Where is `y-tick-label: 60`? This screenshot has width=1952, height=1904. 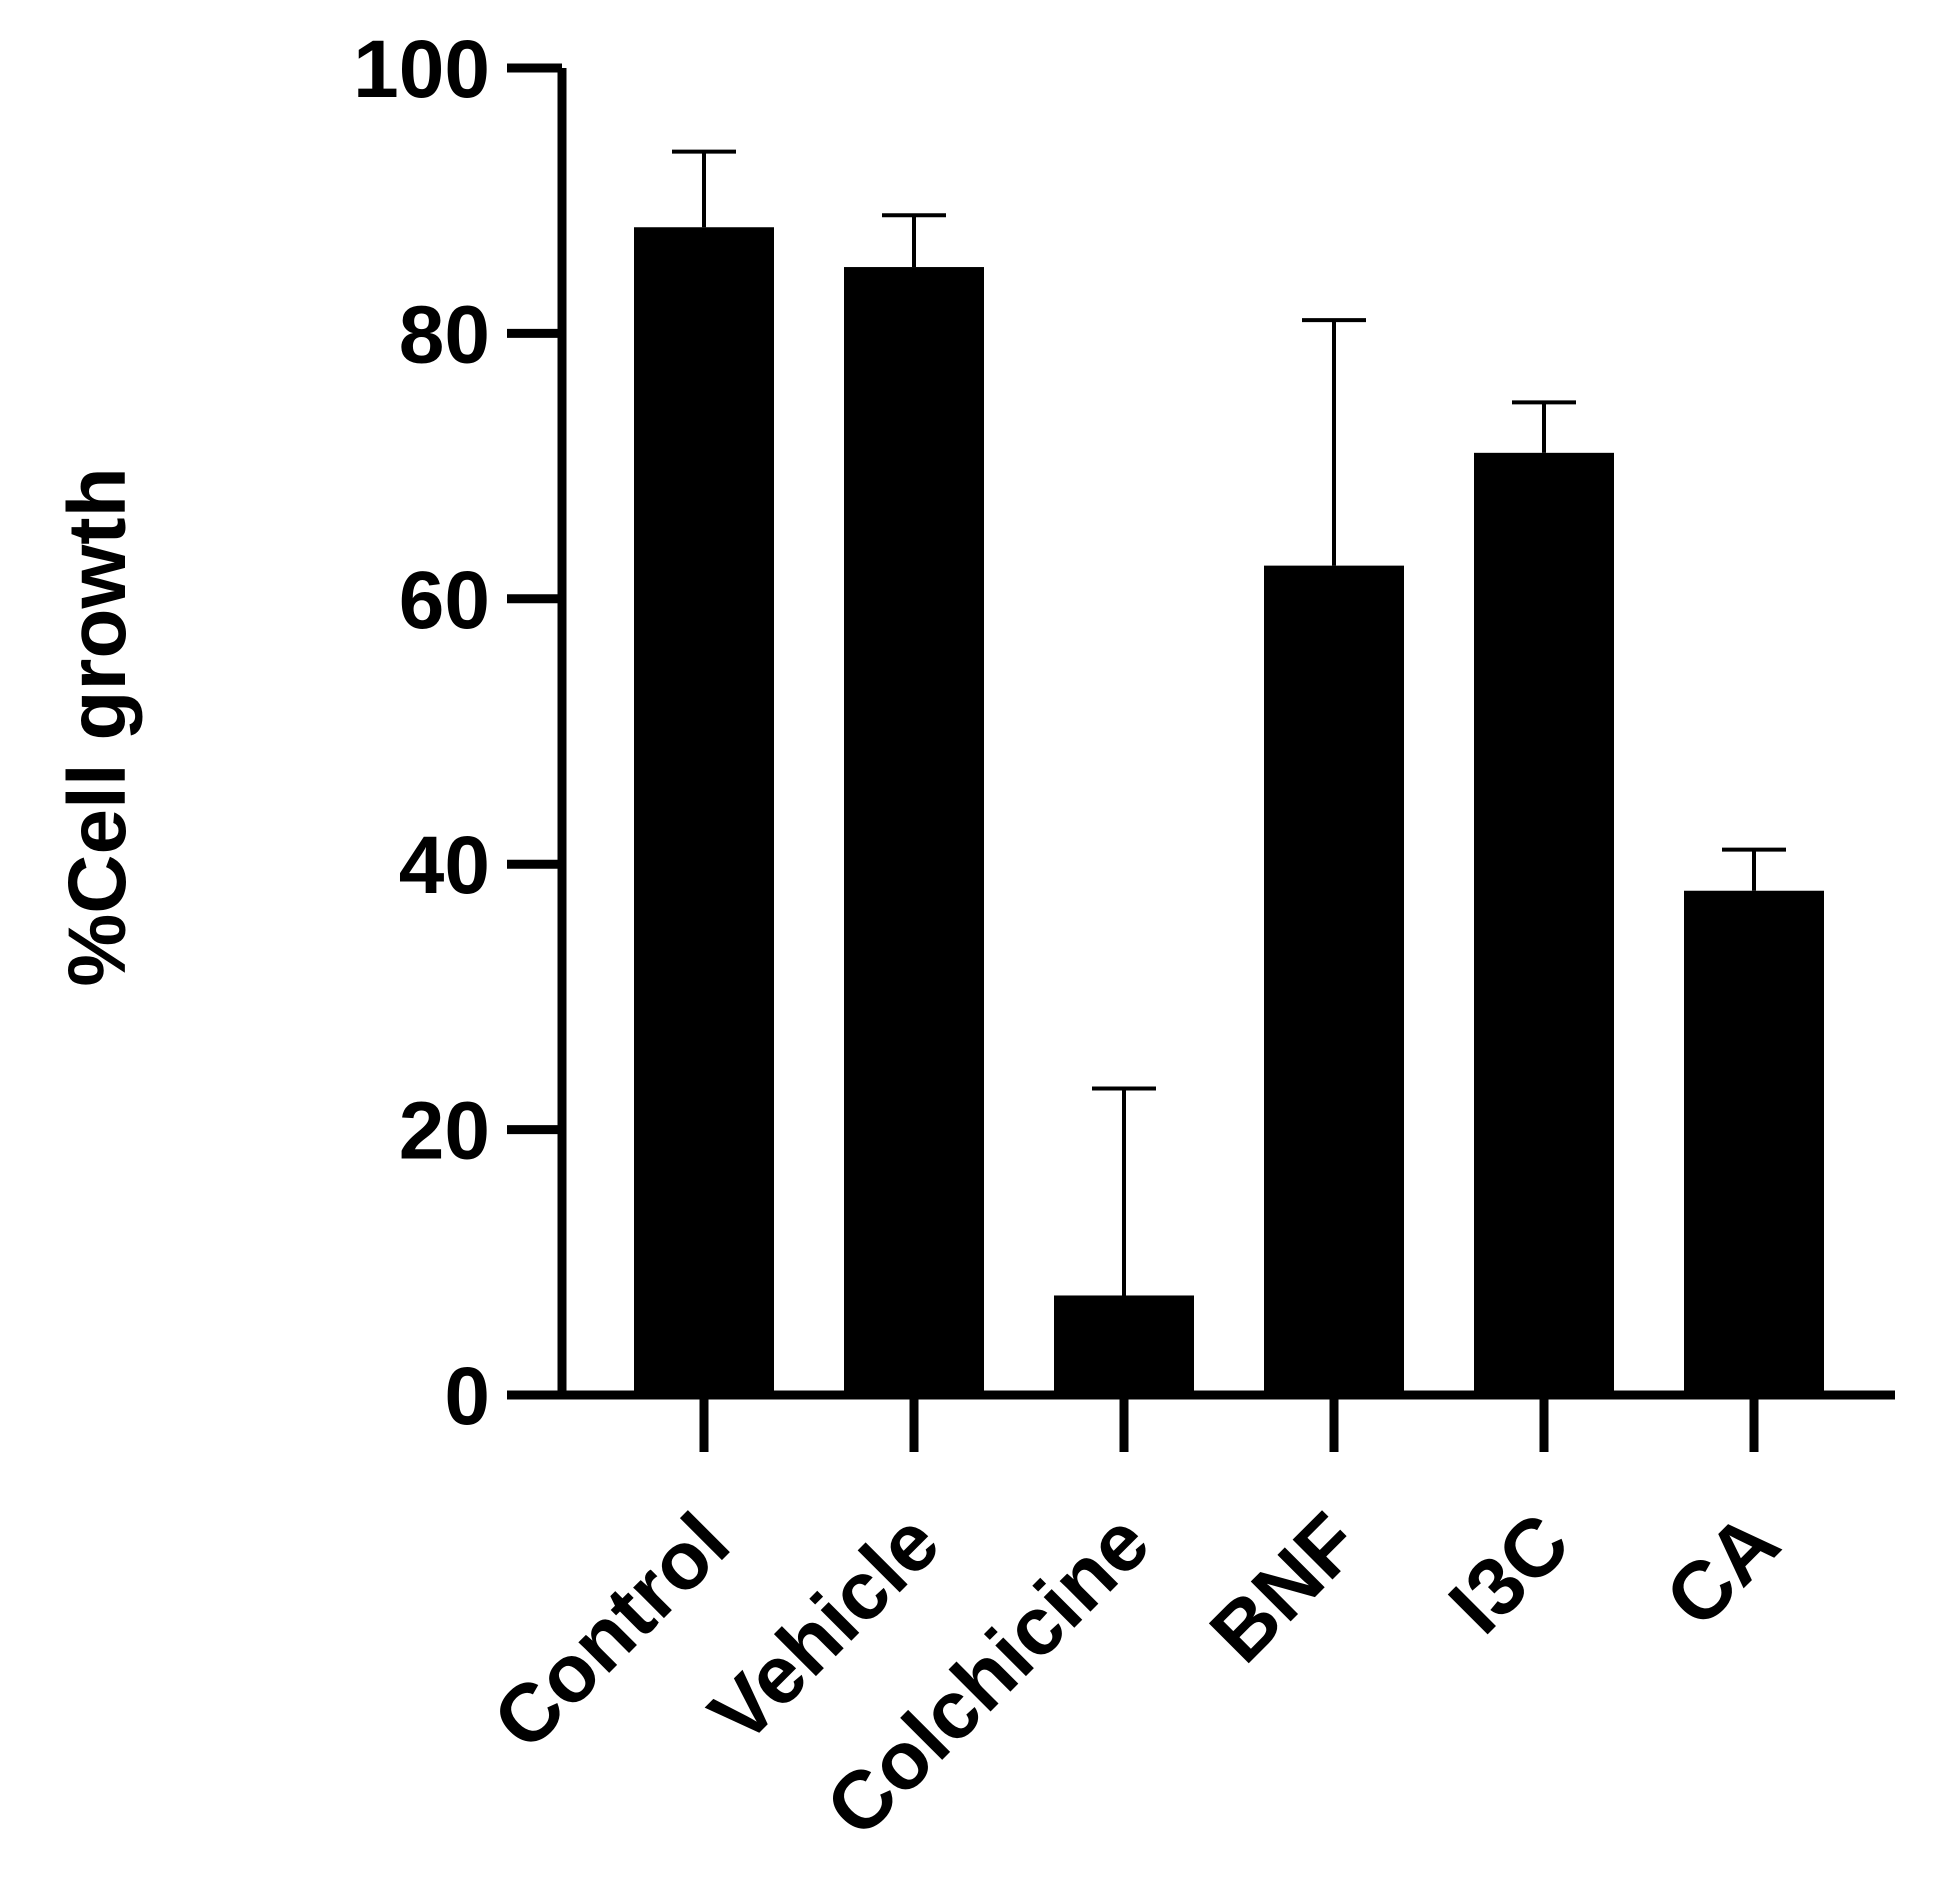 y-tick-label: 60 is located at coordinates (444, 600).